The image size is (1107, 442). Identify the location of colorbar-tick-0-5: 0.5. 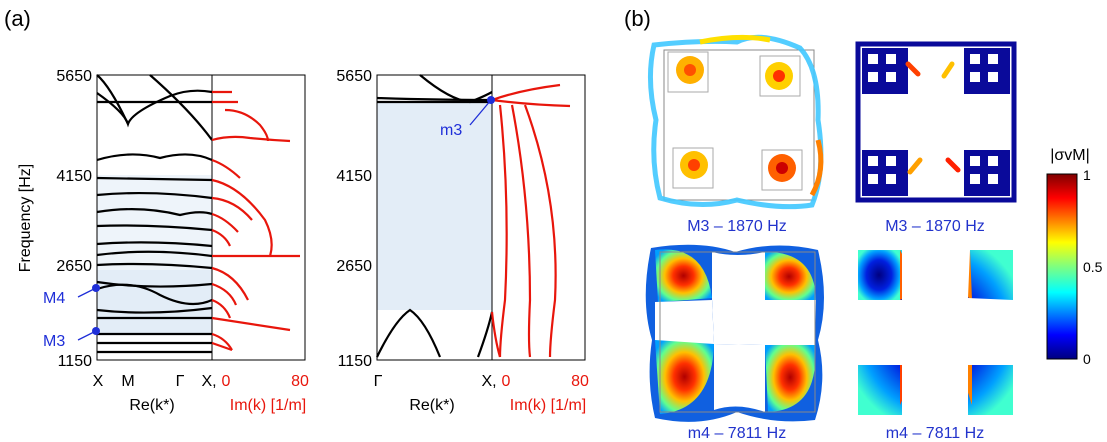
(1093, 267).